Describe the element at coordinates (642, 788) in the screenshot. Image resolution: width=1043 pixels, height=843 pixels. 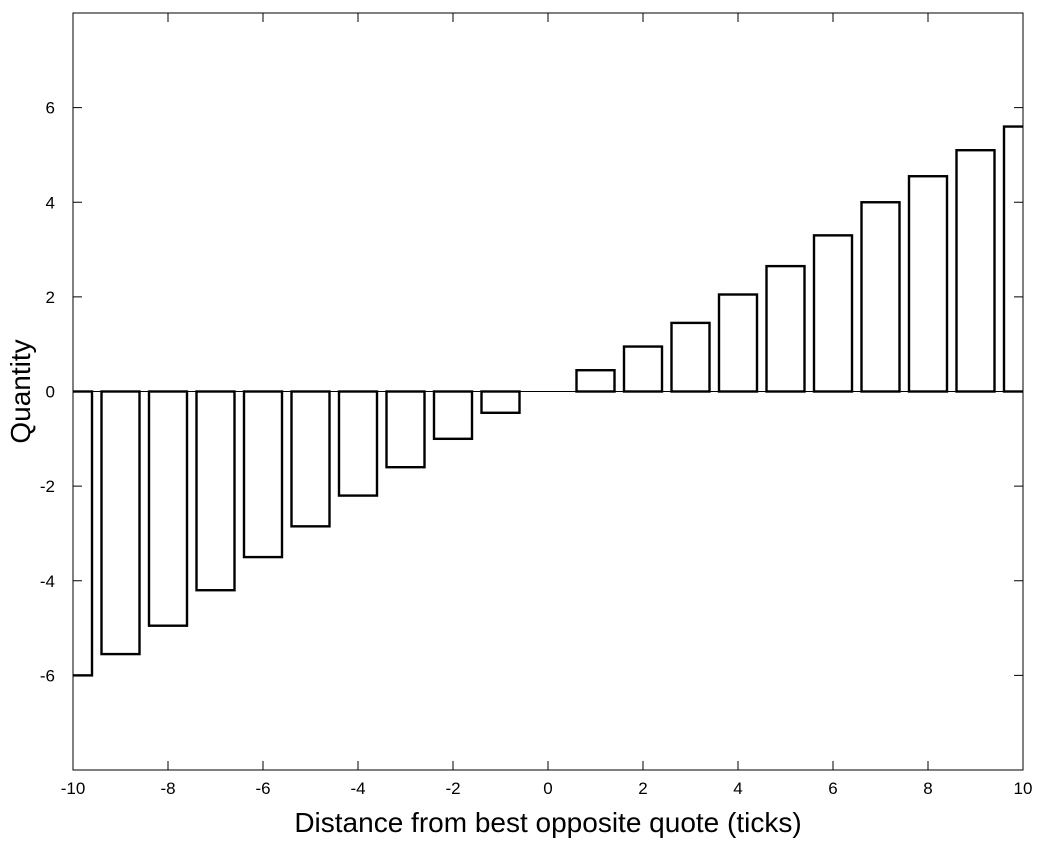
I see `x-tick-label: 2` at that location.